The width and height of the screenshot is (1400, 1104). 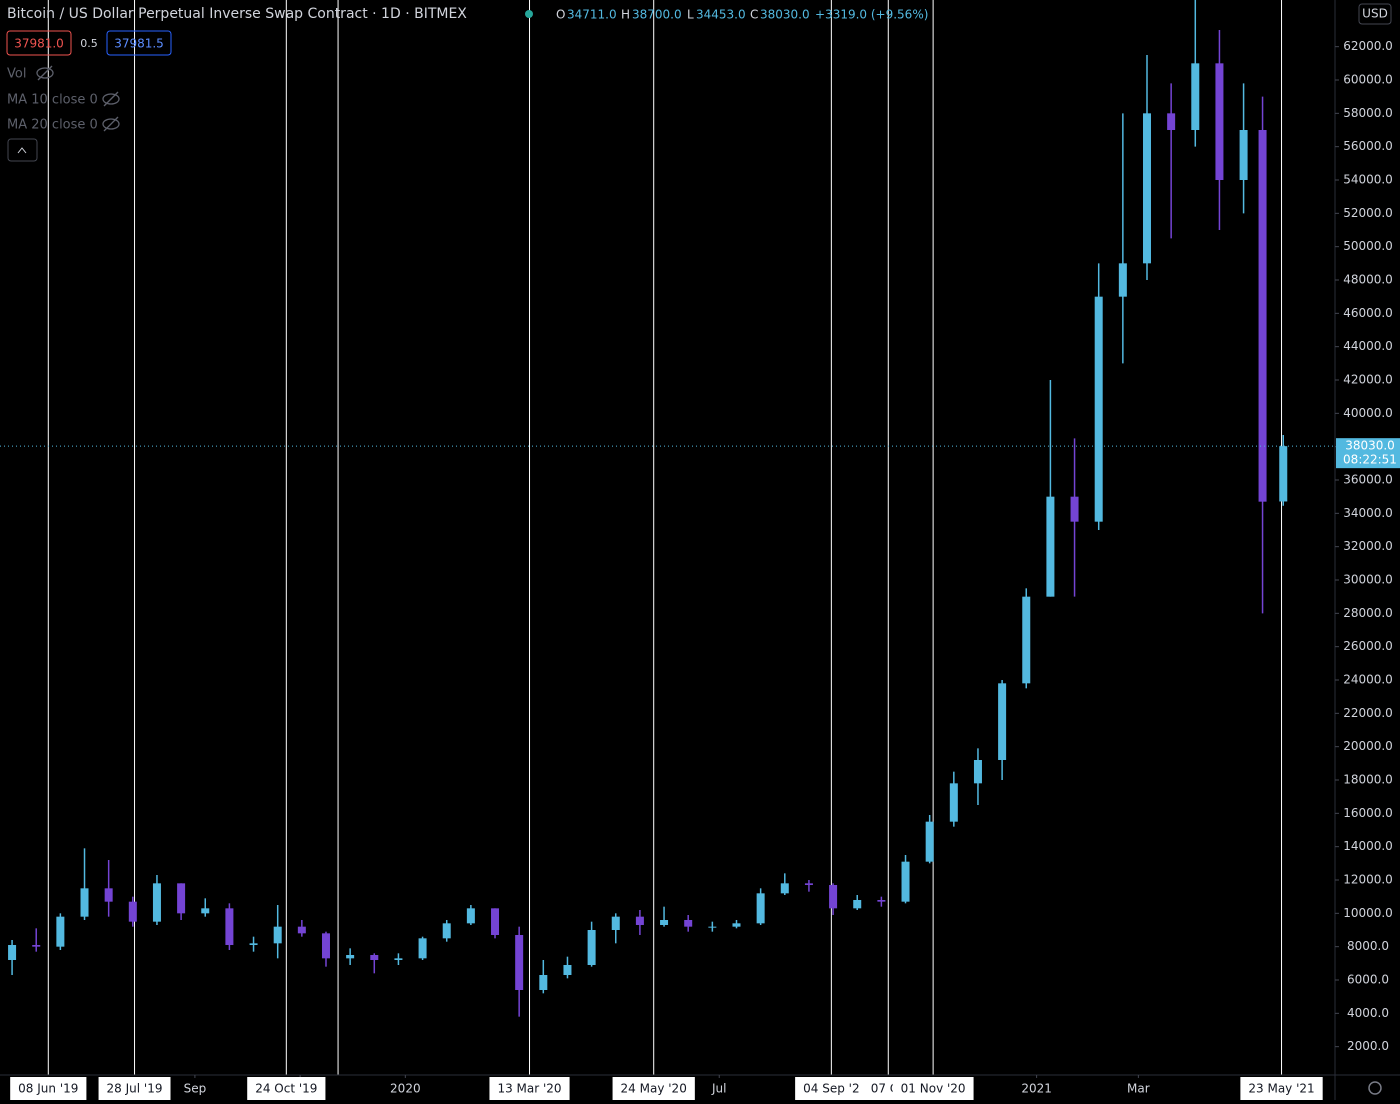 I want to click on currency-button, so click(x=1375, y=14).